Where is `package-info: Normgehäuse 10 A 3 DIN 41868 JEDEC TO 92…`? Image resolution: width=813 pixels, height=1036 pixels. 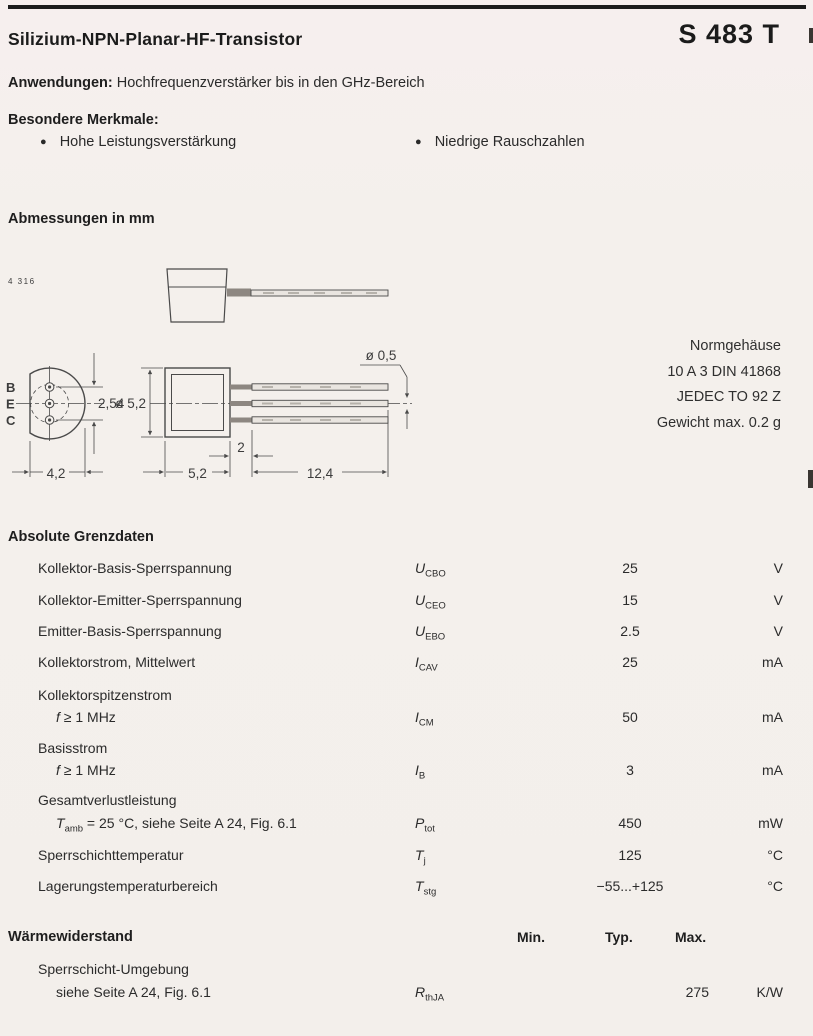 package-info: Normgehäuse 10 A 3 DIN 41868 JEDEC TO 92… is located at coordinates (719, 385).